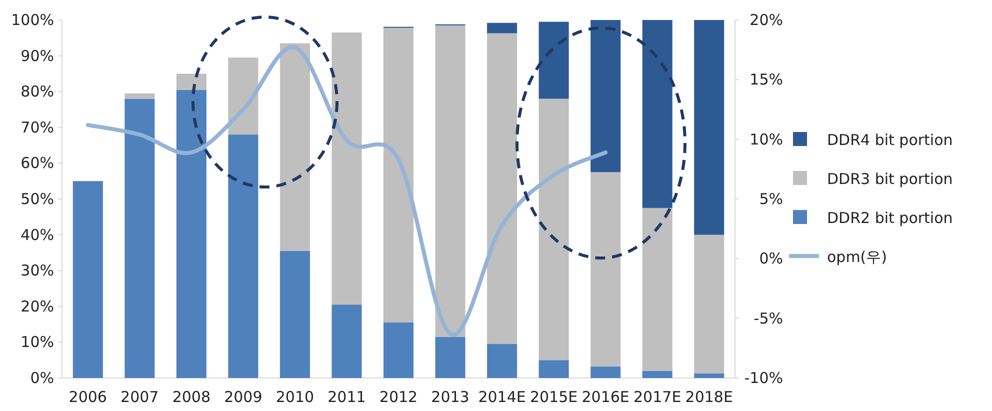 The width and height of the screenshot is (992, 411). I want to click on y-tick-label: 30%, so click(37, 271).